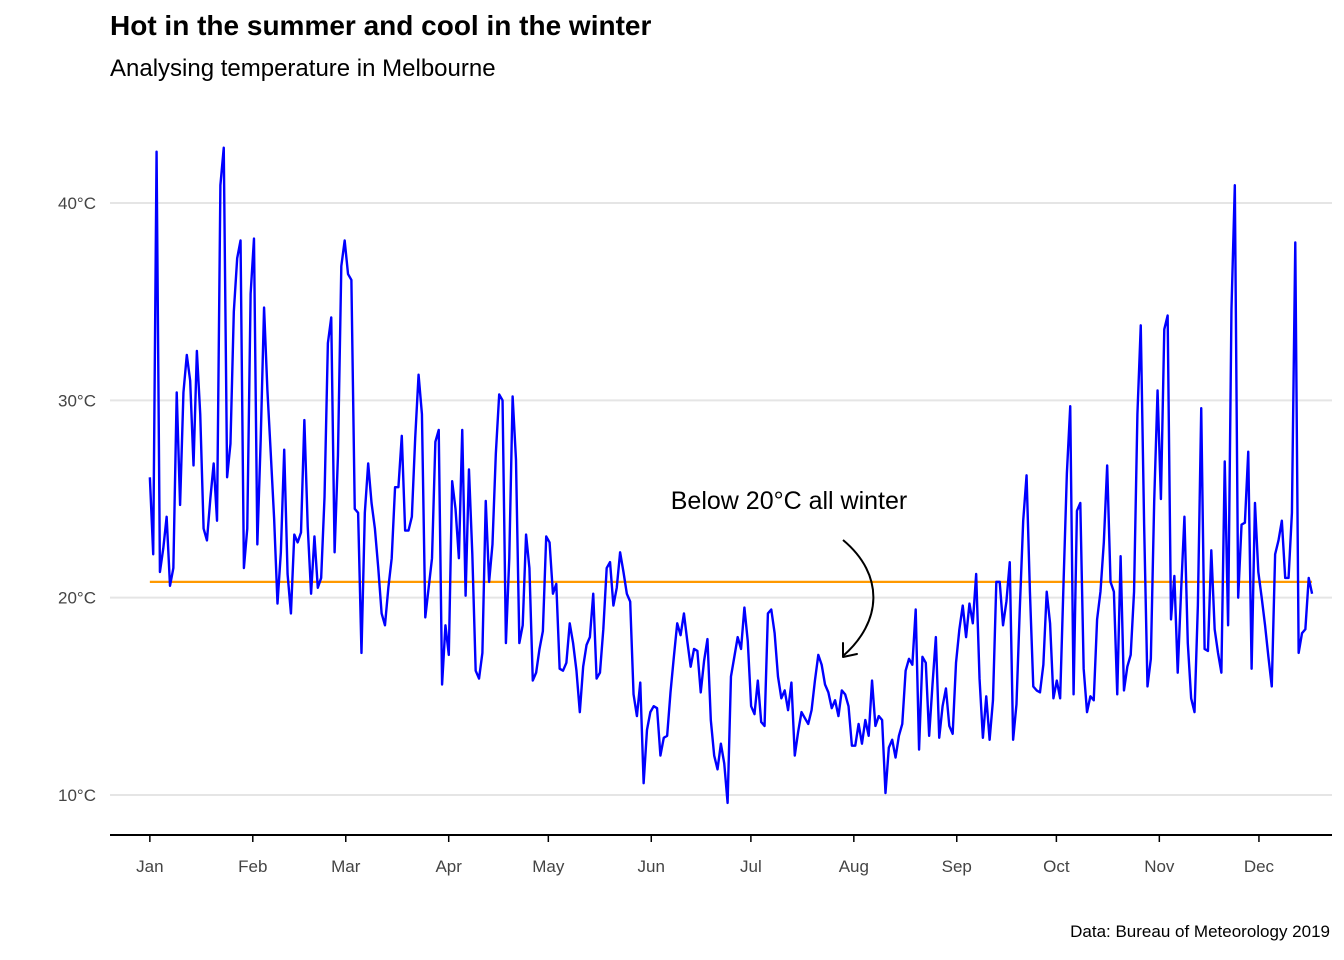 The height and width of the screenshot is (960, 1344). What do you see at coordinates (789, 501) in the screenshot?
I see `annotation-label: Below 20°C all winter` at bounding box center [789, 501].